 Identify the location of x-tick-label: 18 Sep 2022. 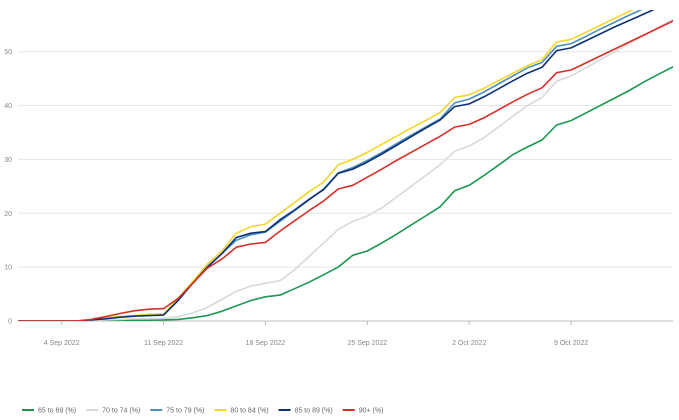
(266, 343).